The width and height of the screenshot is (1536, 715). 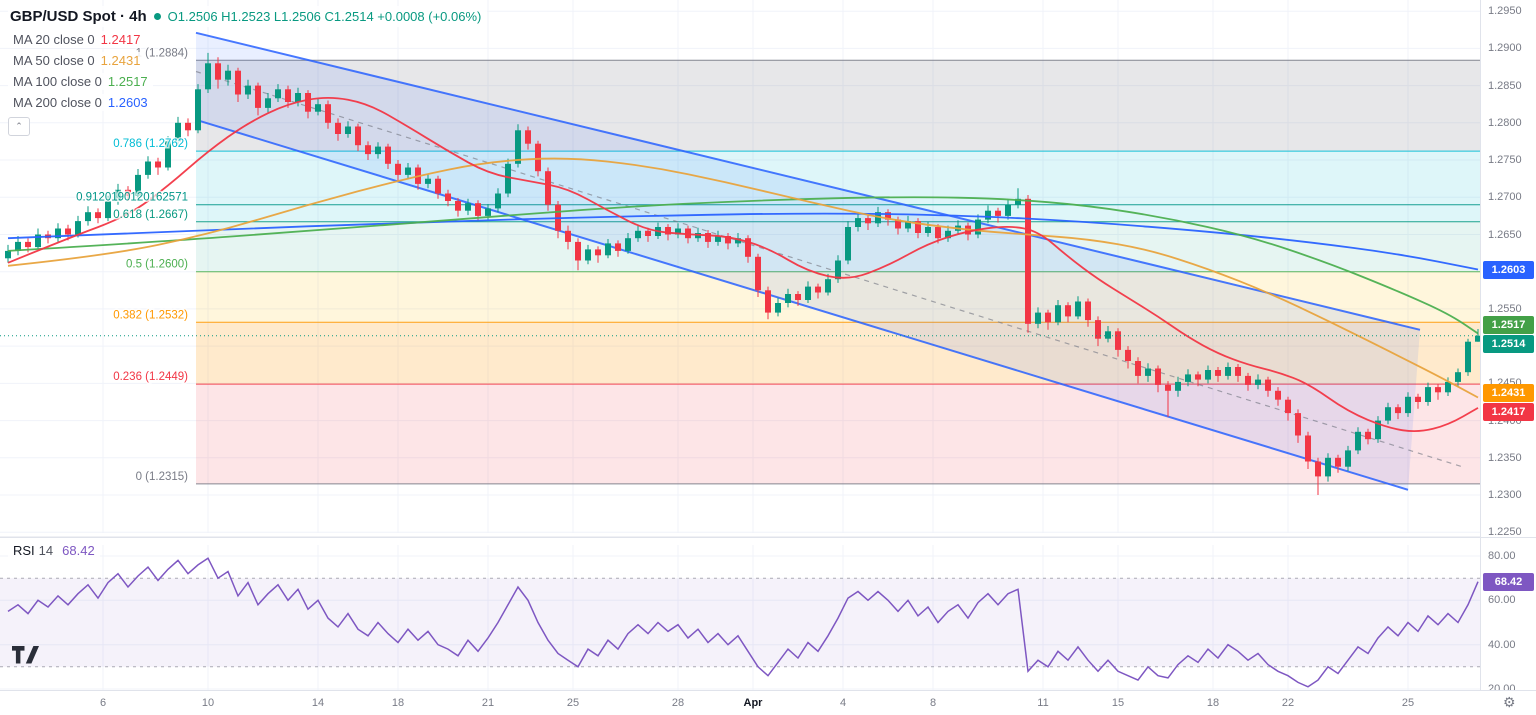 What do you see at coordinates (1505, 457) in the screenshot?
I see `price-tick-label: 1.2350` at bounding box center [1505, 457].